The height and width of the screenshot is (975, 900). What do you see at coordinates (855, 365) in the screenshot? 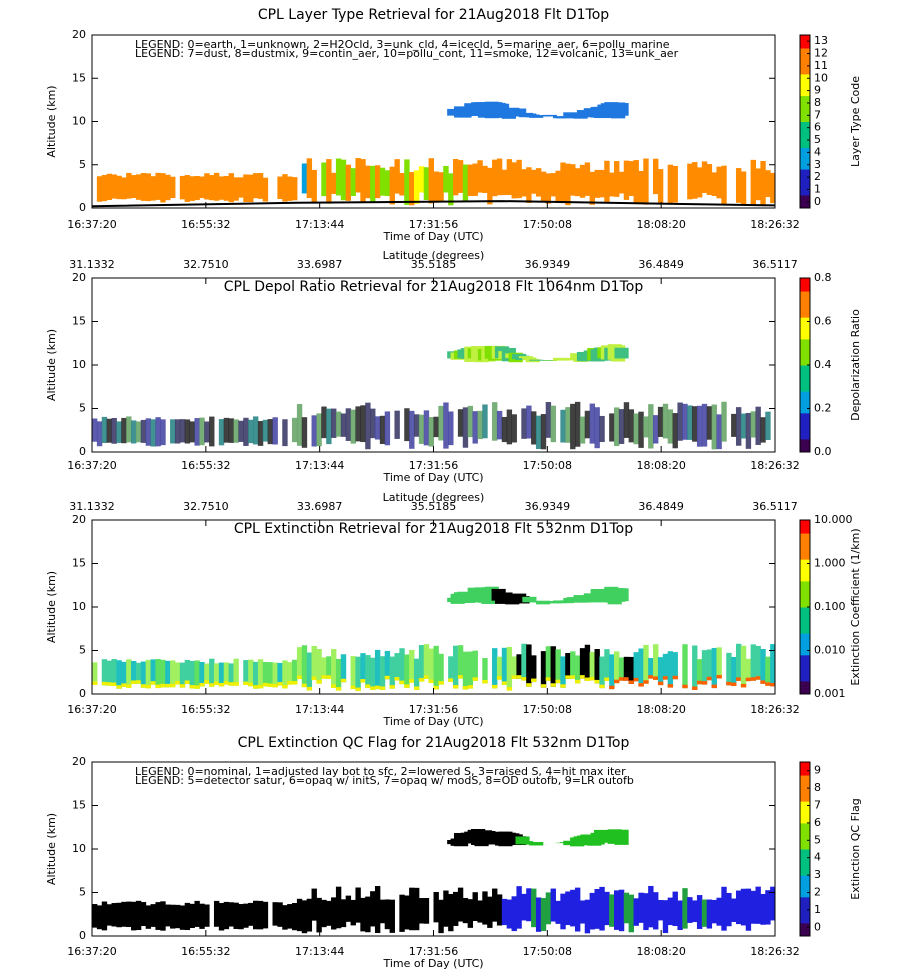
I see `colorbar-label: Depolarization Ratio` at bounding box center [855, 365].